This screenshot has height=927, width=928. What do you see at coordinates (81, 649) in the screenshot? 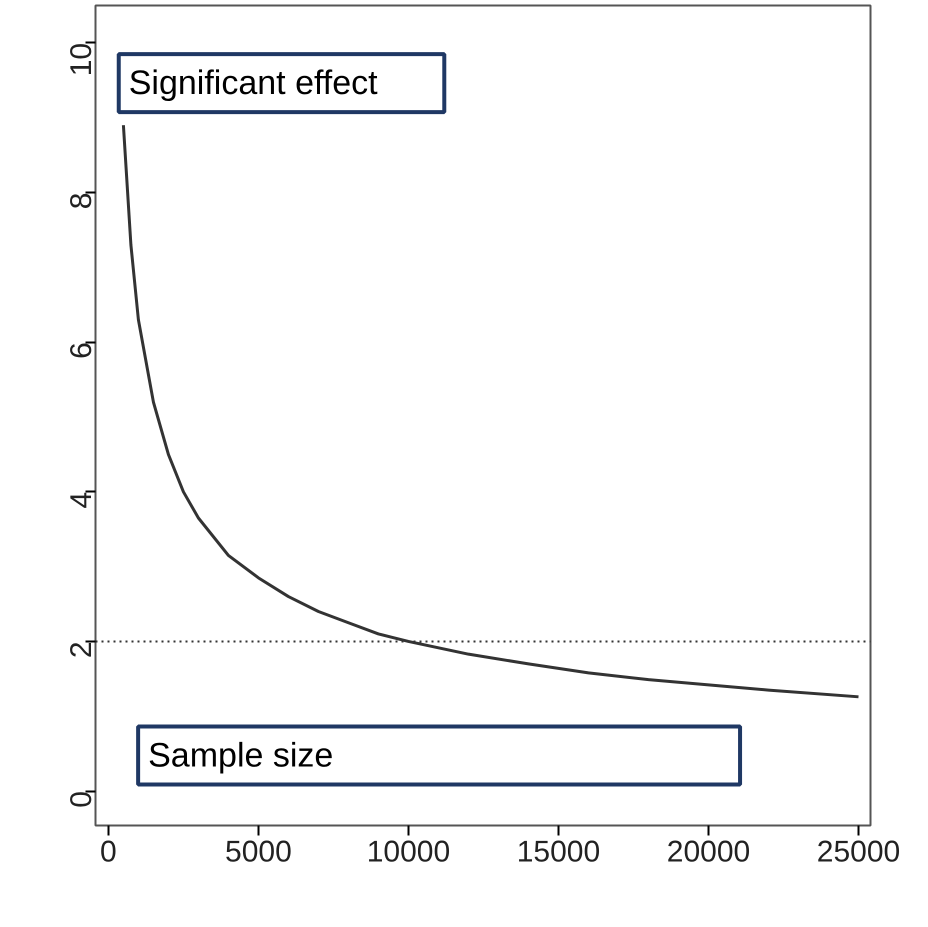
I see `y-tick-label: 2` at bounding box center [81, 649].